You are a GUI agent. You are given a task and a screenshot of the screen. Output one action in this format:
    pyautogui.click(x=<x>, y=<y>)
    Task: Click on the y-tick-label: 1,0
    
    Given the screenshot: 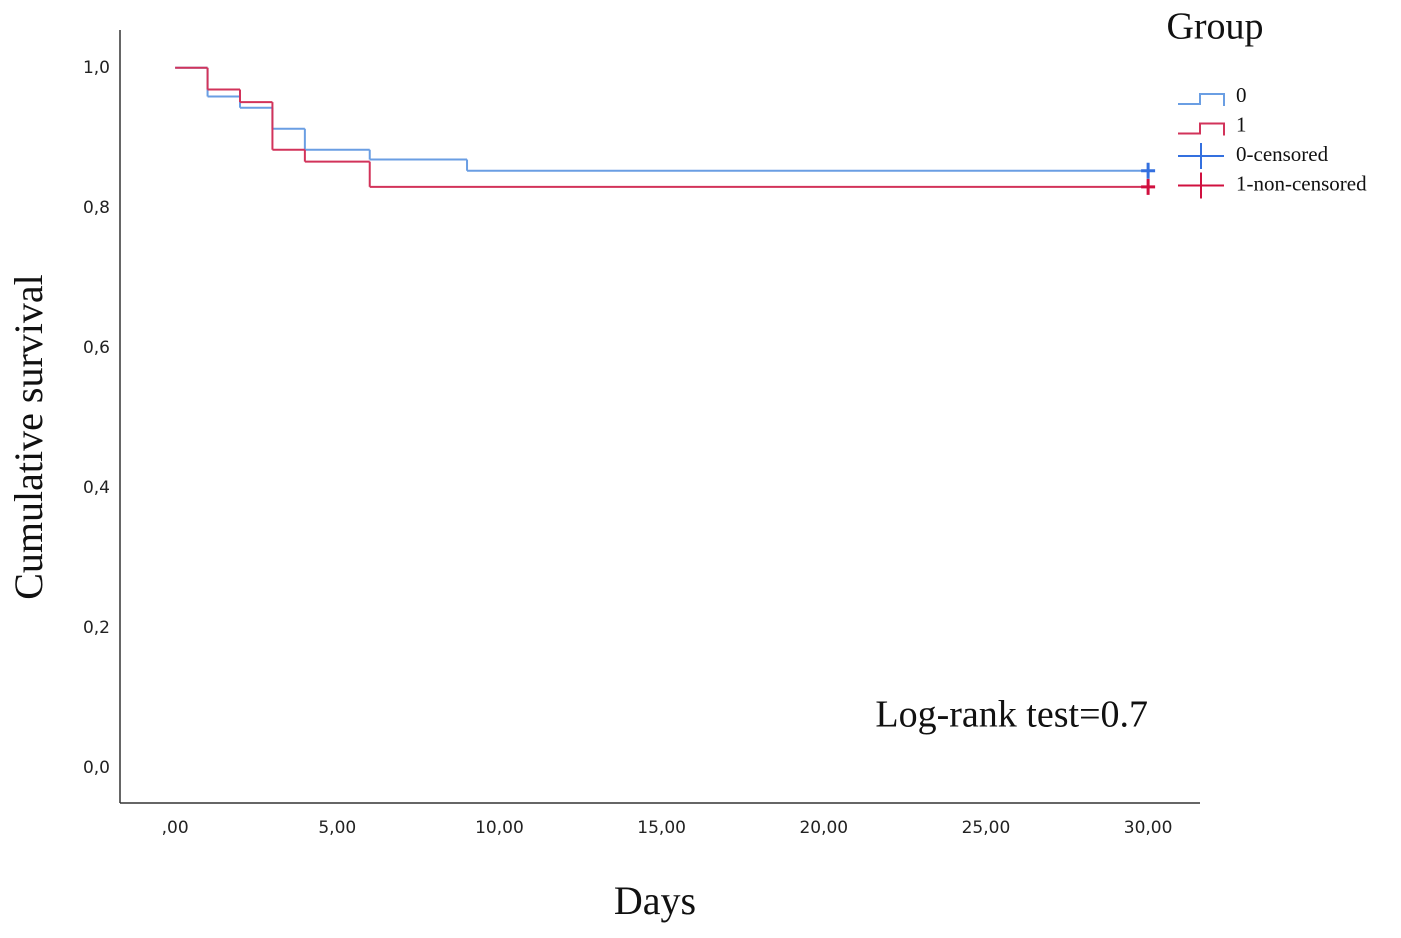 What is the action you would take?
    pyautogui.click(x=96, y=68)
    